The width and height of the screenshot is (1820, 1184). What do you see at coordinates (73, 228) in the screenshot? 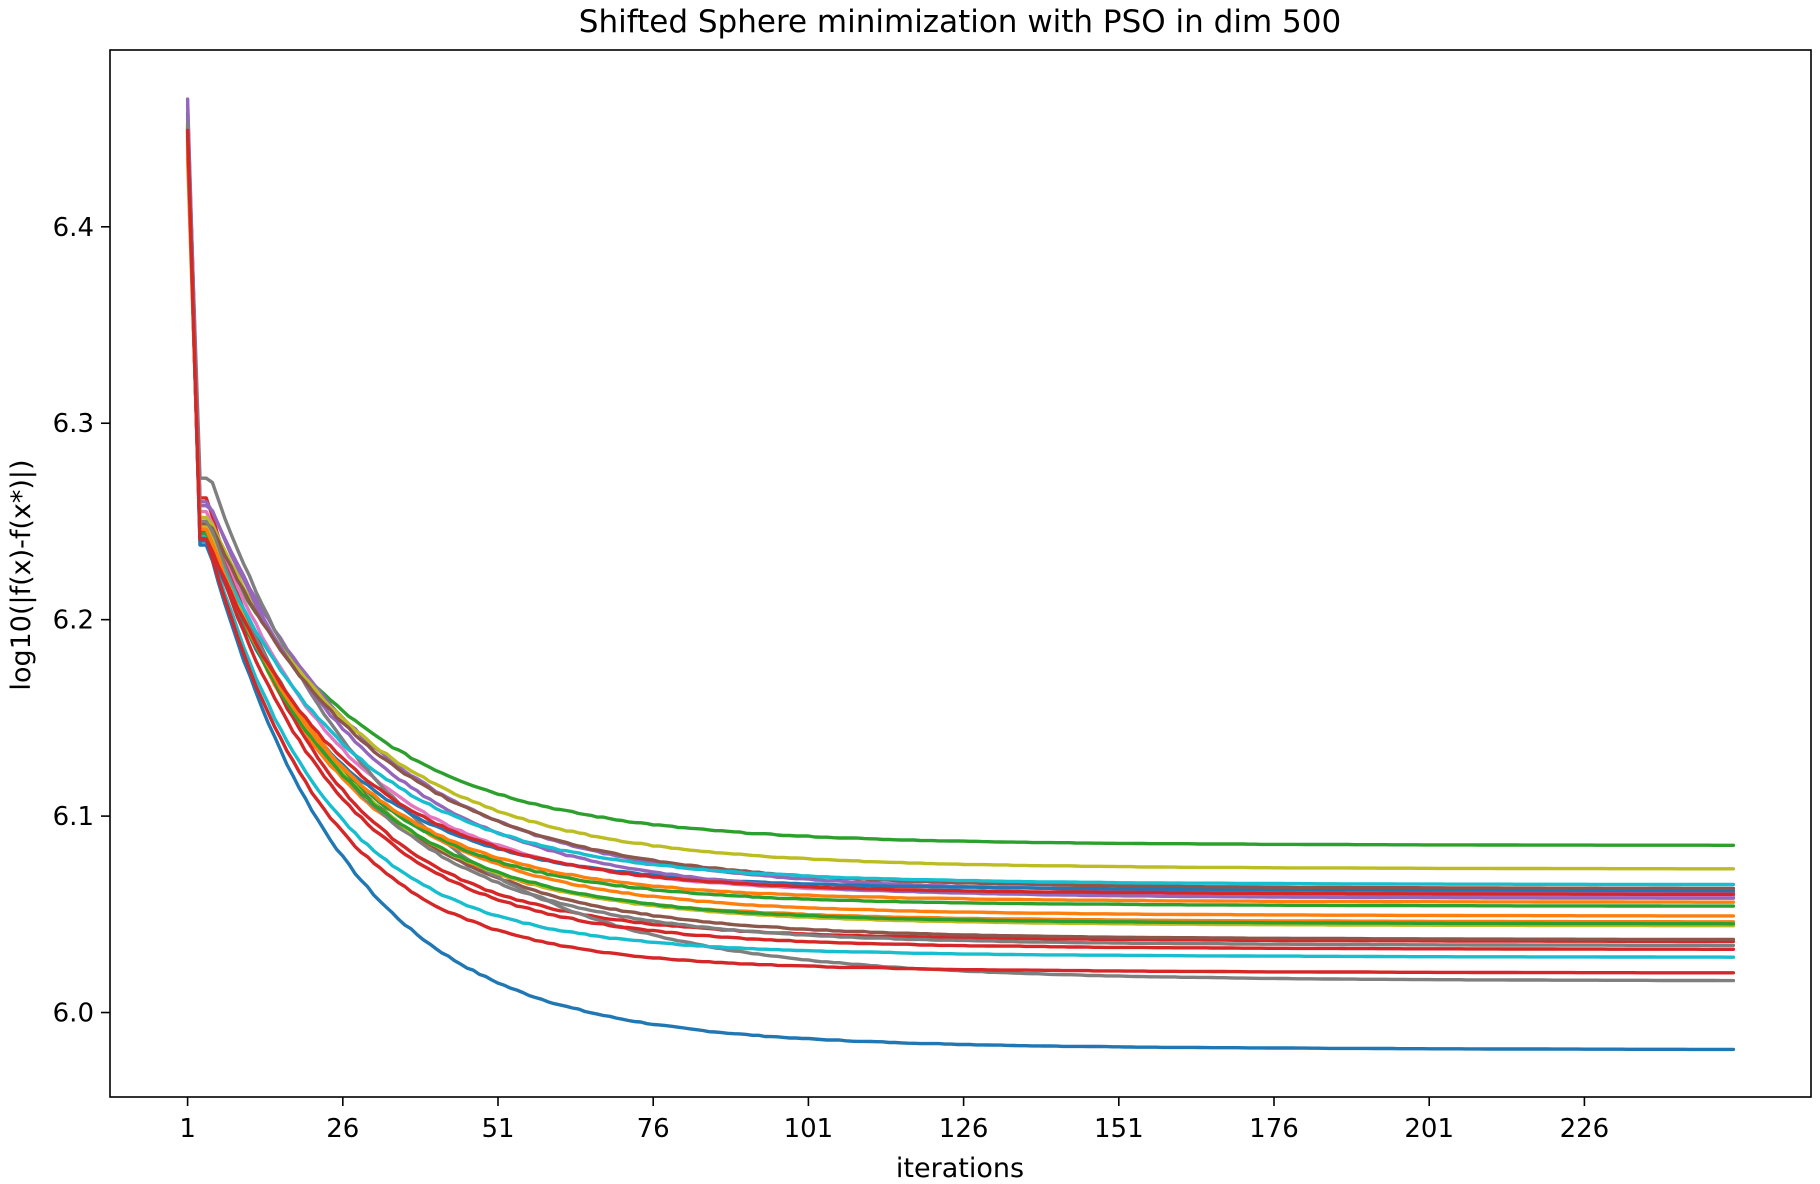
I see `y-tick-label: 6.4` at bounding box center [73, 228].